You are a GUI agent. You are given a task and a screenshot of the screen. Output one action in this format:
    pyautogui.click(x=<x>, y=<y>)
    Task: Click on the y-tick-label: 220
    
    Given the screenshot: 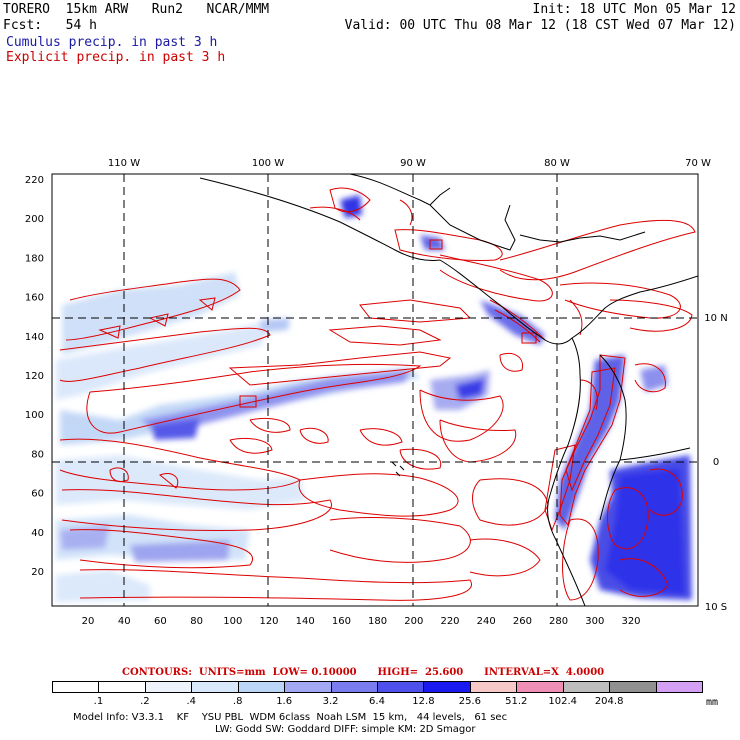 What is the action you would take?
    pyautogui.click(x=34, y=180)
    